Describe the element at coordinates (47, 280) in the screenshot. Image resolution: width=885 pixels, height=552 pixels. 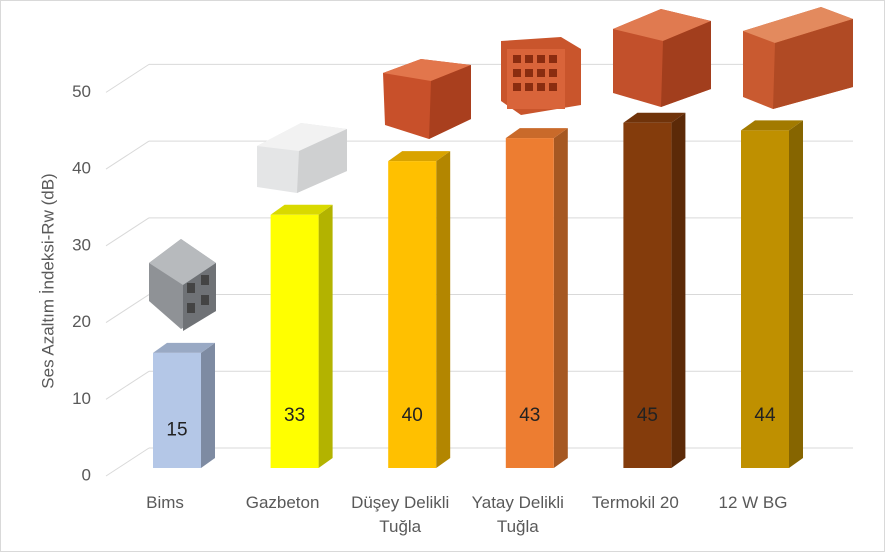
I see `y-axis-label: Ses Azaltım İndeksi-Rw (dB)` at that location.